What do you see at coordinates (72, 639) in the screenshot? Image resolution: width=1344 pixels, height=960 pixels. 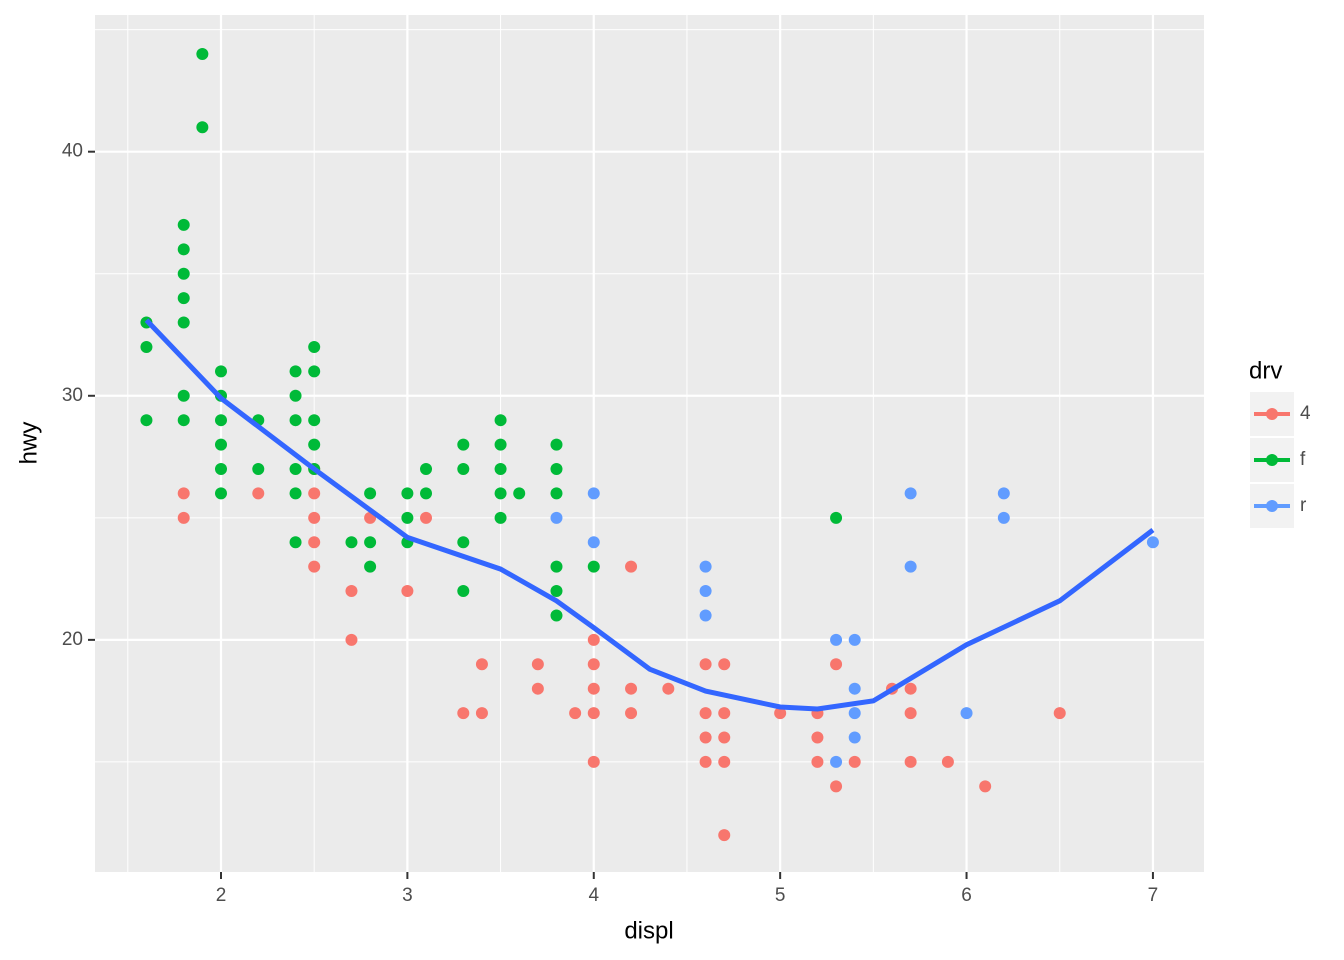 I see `y-tick-label: 20` at bounding box center [72, 639].